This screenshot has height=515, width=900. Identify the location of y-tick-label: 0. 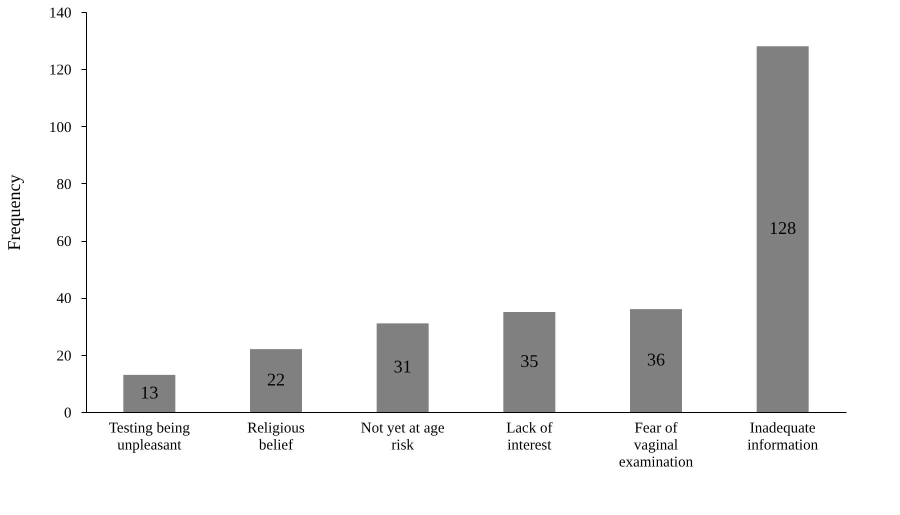
(68, 414).